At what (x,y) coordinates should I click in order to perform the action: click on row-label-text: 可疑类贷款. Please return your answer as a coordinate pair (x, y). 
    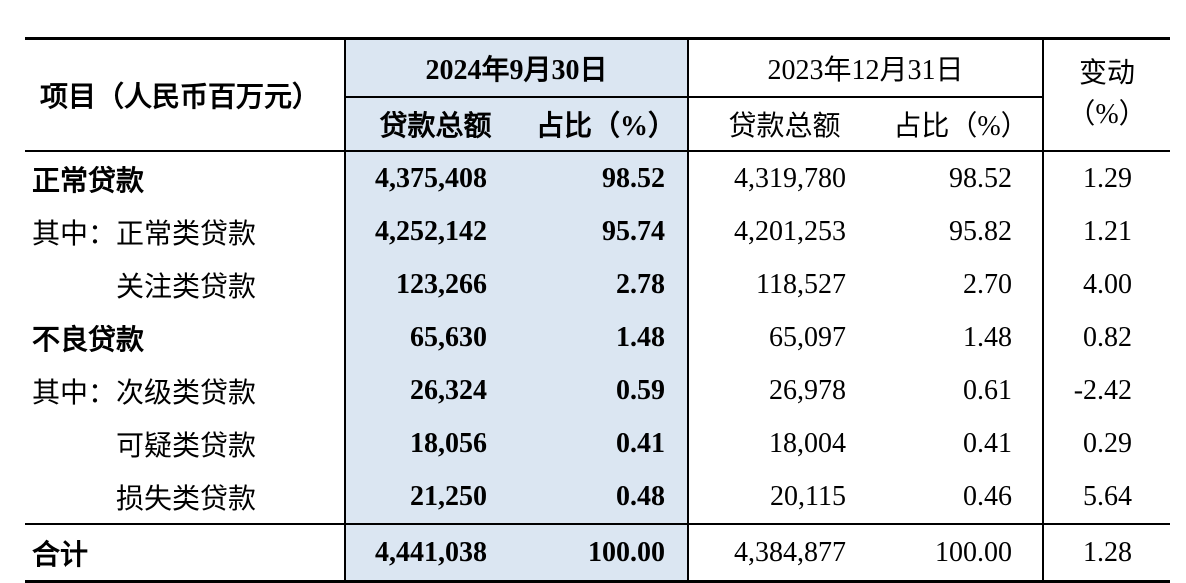
    Looking at the image, I should click on (186, 446).